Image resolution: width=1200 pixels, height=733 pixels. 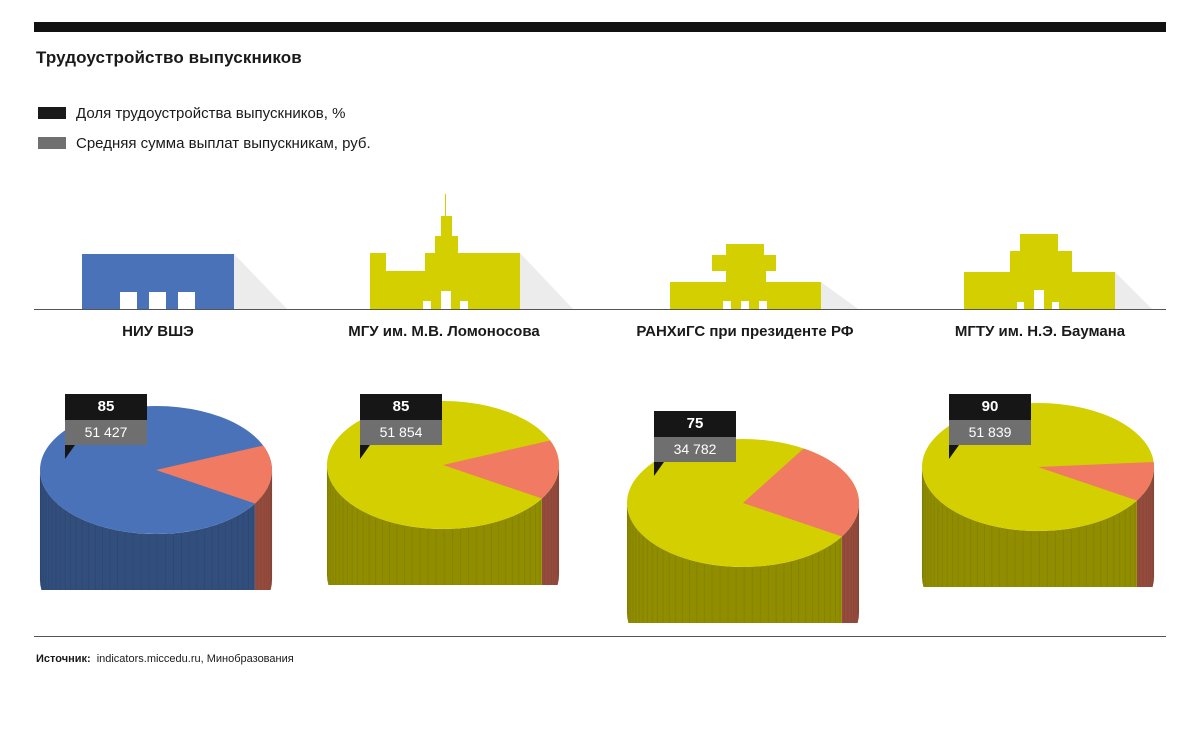 What do you see at coordinates (600, 309) in the screenshot?
I see `ground-line` at bounding box center [600, 309].